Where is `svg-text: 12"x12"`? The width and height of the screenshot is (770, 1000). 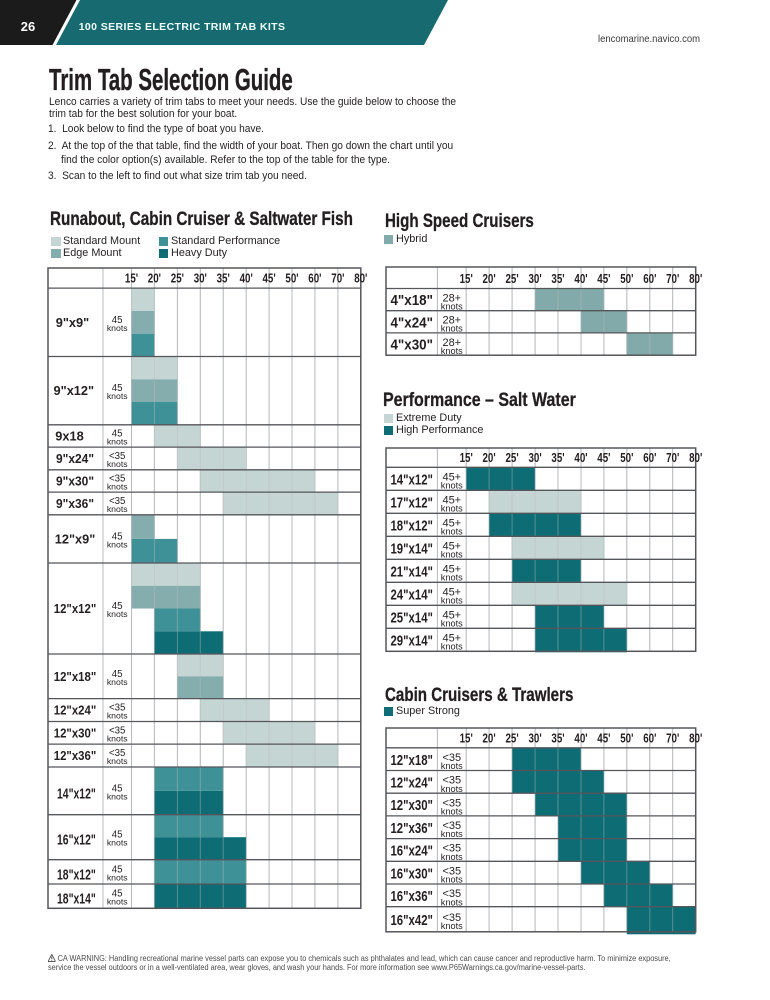 svg-text: 12"x12" is located at coordinates (75, 608).